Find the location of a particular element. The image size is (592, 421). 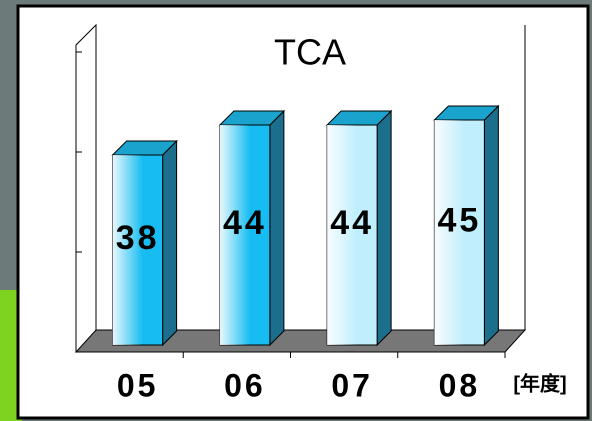

x-tick-label: 07 is located at coordinates (352, 385).